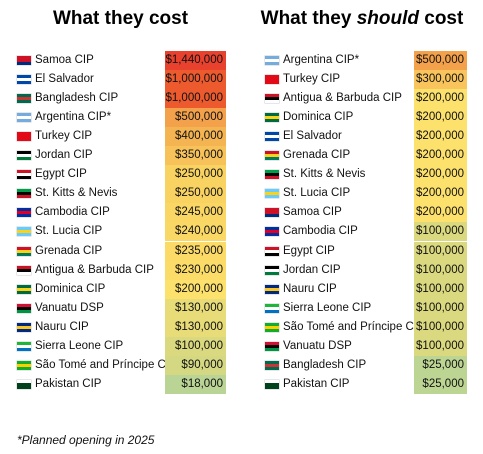 This screenshot has width=483, height=454. What do you see at coordinates (76, 193) in the screenshot?
I see `country-name: St. Kitts & Nevis` at bounding box center [76, 193].